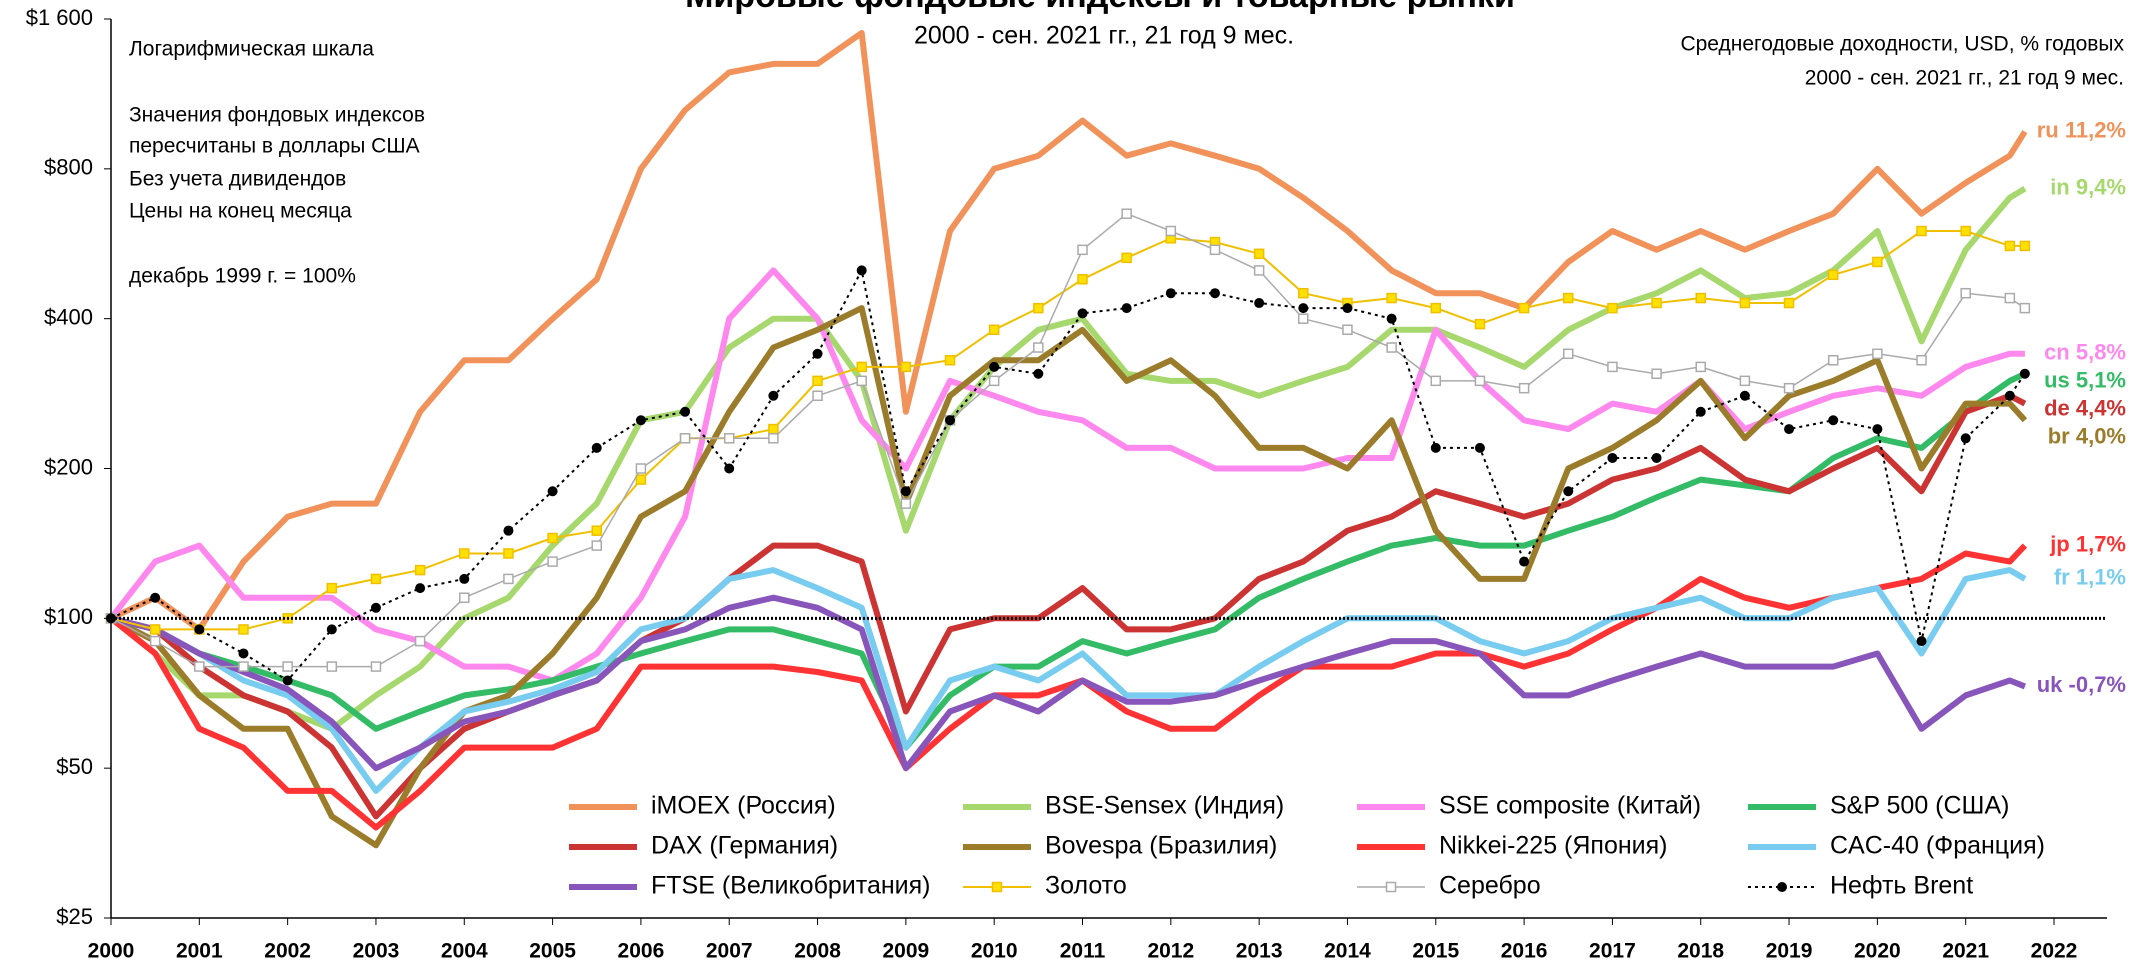 This screenshot has width=2133, height=965. What do you see at coordinates (1553, 846) in the screenshot?
I see `legend-label: Nikkei-225 (Япония)` at bounding box center [1553, 846].